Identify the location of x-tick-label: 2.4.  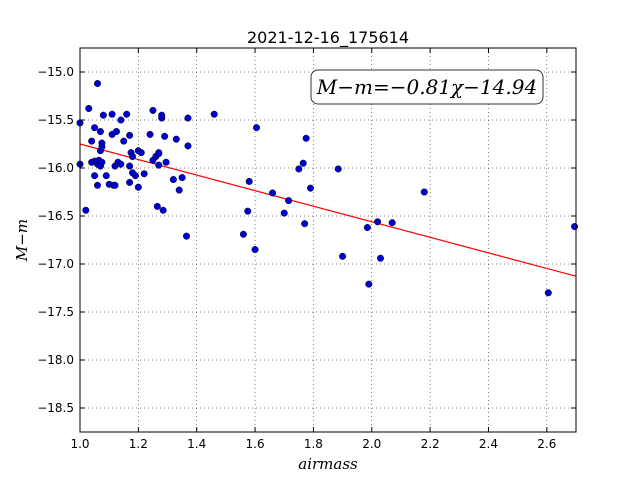
(488, 444).